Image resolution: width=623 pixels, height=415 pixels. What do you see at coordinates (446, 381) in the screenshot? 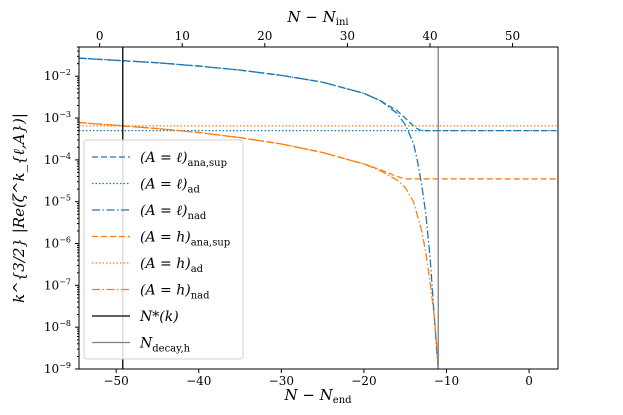
I see `bottom-tick-label-4: −10` at bounding box center [446, 381].